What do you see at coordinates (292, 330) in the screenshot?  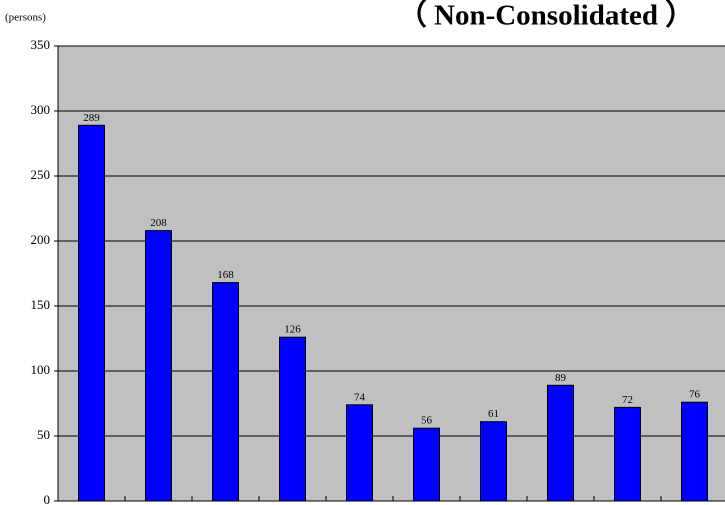 I see `data-label: 126` at bounding box center [292, 330].